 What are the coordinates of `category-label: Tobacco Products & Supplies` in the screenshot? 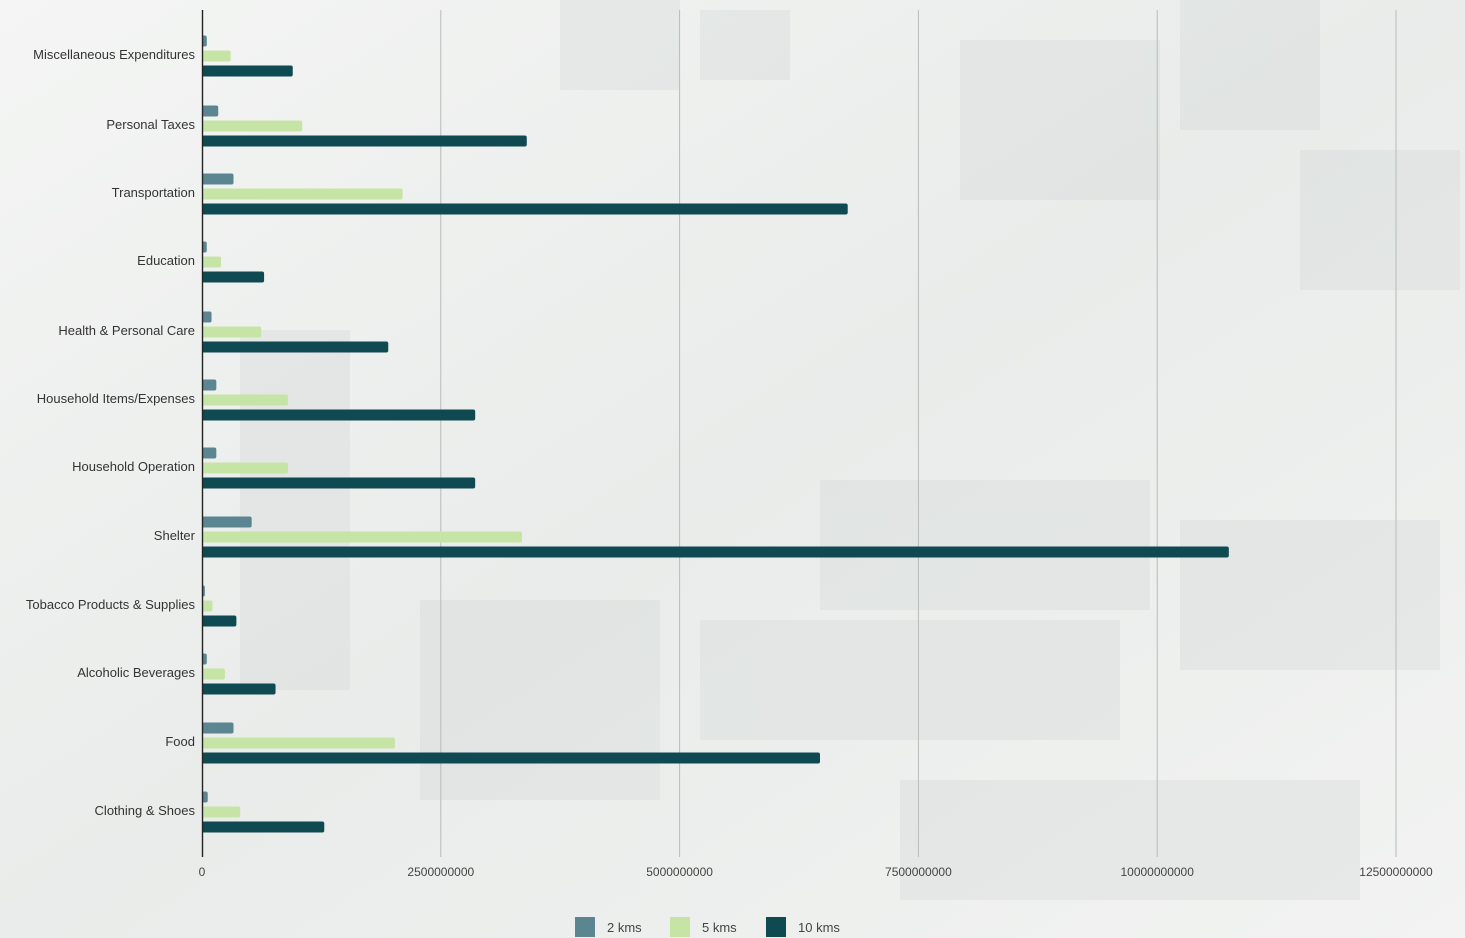 It's located at (111, 604).